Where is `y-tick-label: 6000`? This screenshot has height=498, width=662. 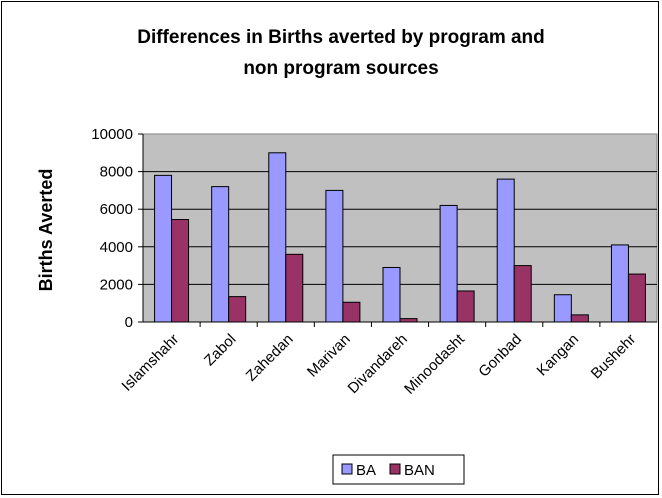
y-tick-label: 6000 is located at coordinates (116, 209).